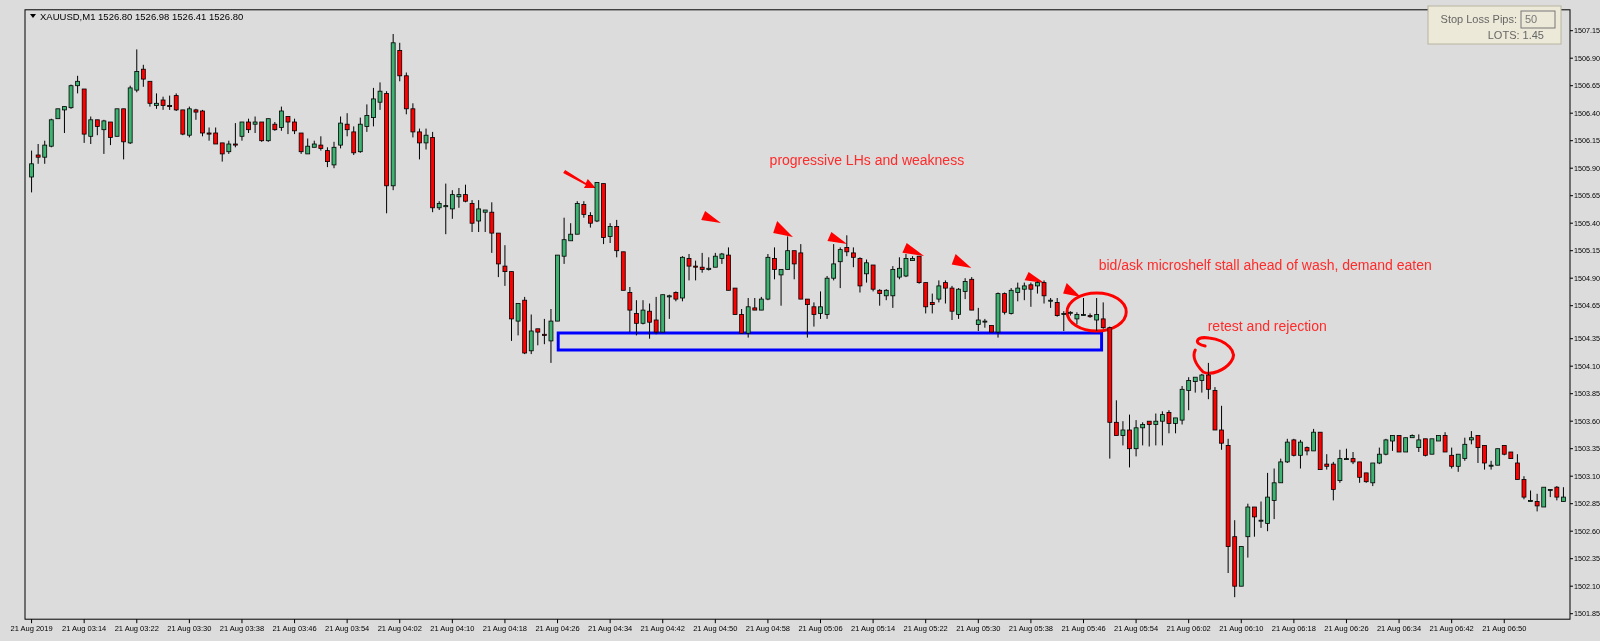  I want to click on annotation: 50, so click(1531, 19).